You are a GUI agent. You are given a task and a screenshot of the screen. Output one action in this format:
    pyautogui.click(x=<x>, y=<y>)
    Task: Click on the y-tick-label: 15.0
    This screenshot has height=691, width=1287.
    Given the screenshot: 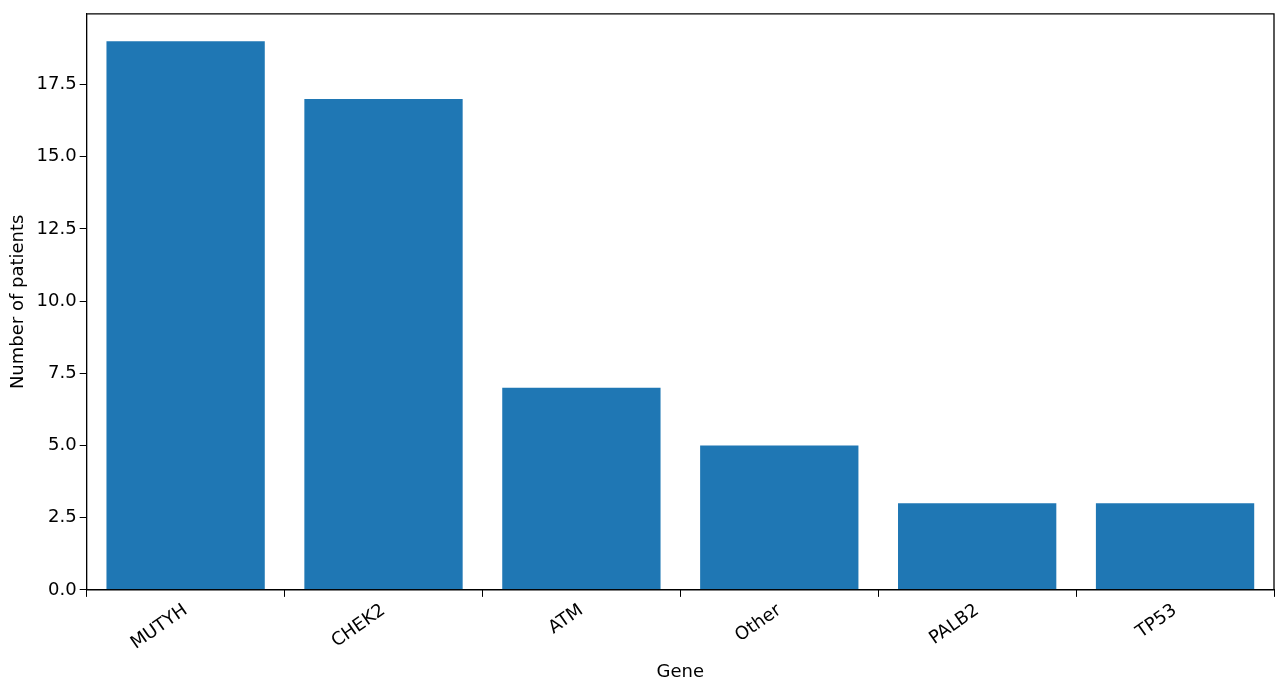 What is the action you would take?
    pyautogui.click(x=56, y=155)
    